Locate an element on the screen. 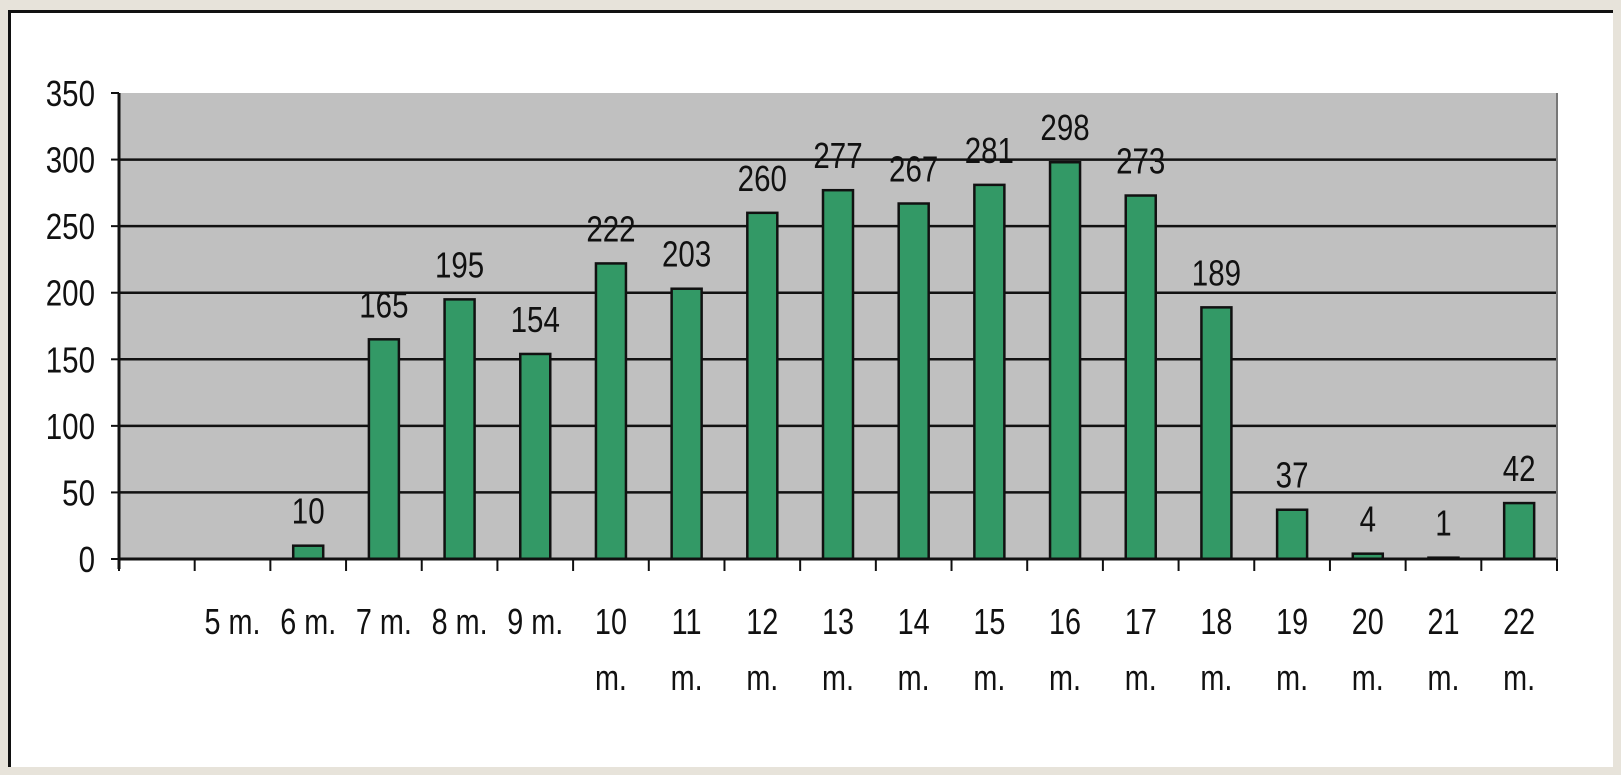 The height and width of the screenshot is (775, 1621). y-tick-label: 300 is located at coordinates (70, 160).